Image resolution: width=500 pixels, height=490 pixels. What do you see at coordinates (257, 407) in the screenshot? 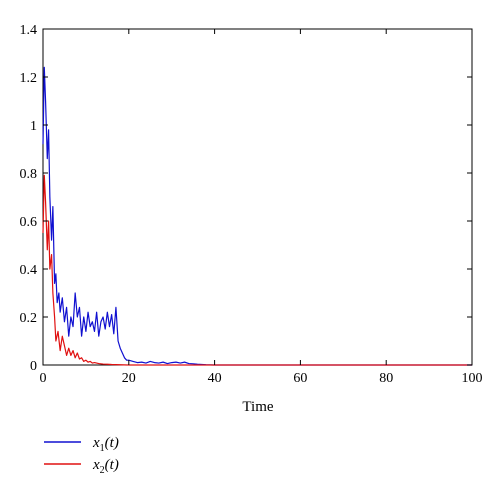
I see `x-axis-label: Time` at bounding box center [257, 407].